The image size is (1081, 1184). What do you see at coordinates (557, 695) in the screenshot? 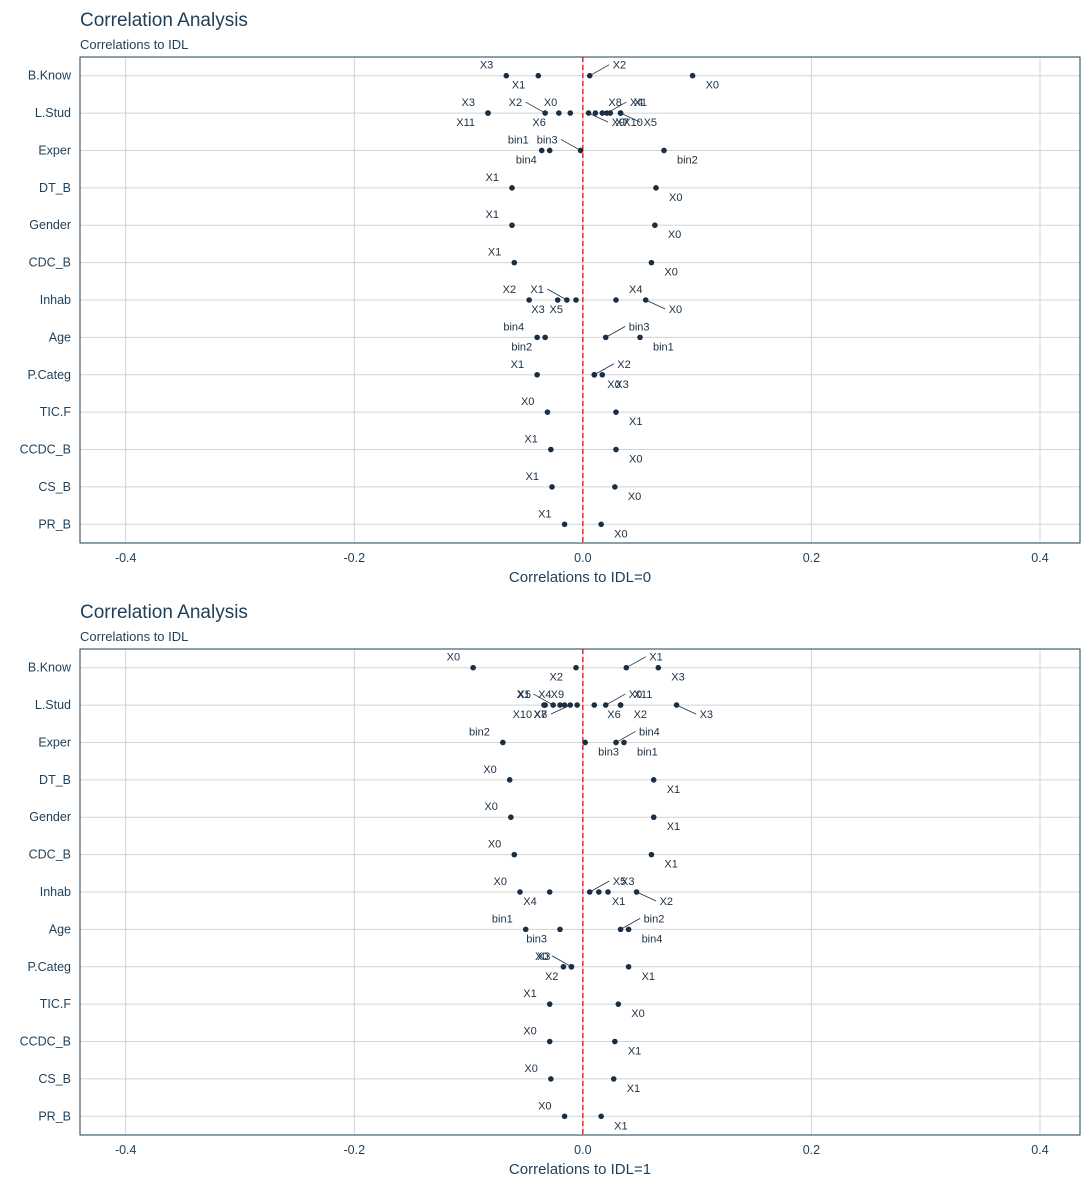
I see `point-label: X9` at bounding box center [557, 695].